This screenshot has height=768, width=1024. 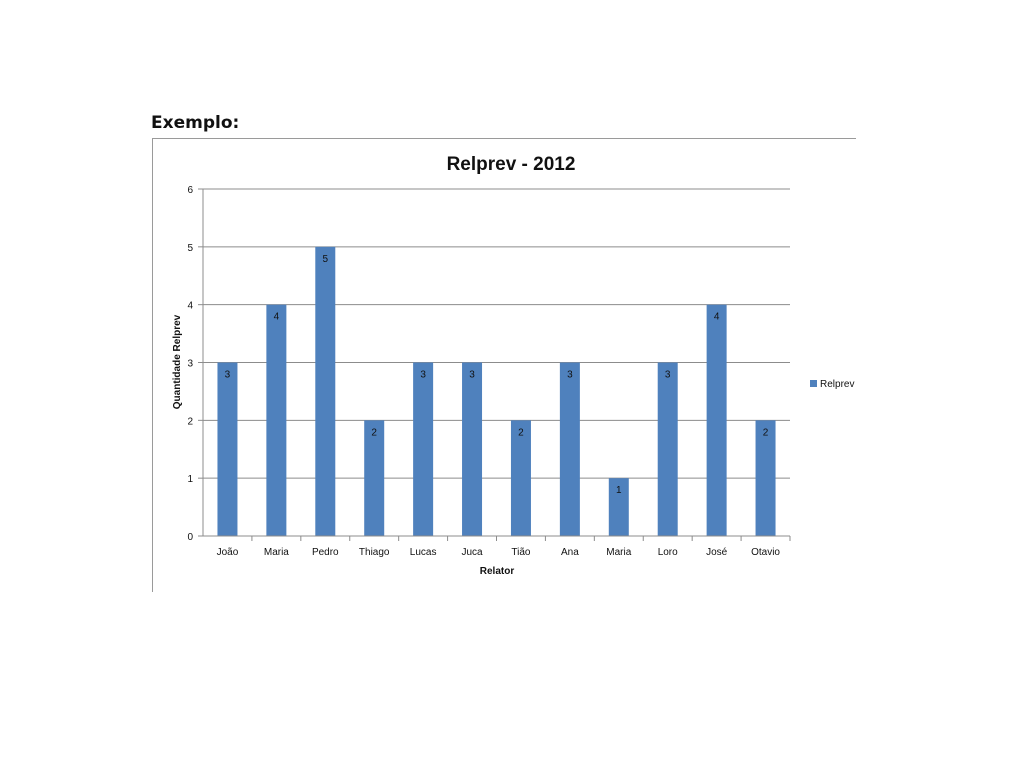 I want to click on chart-title: Relprev - 2012, so click(x=511, y=164).